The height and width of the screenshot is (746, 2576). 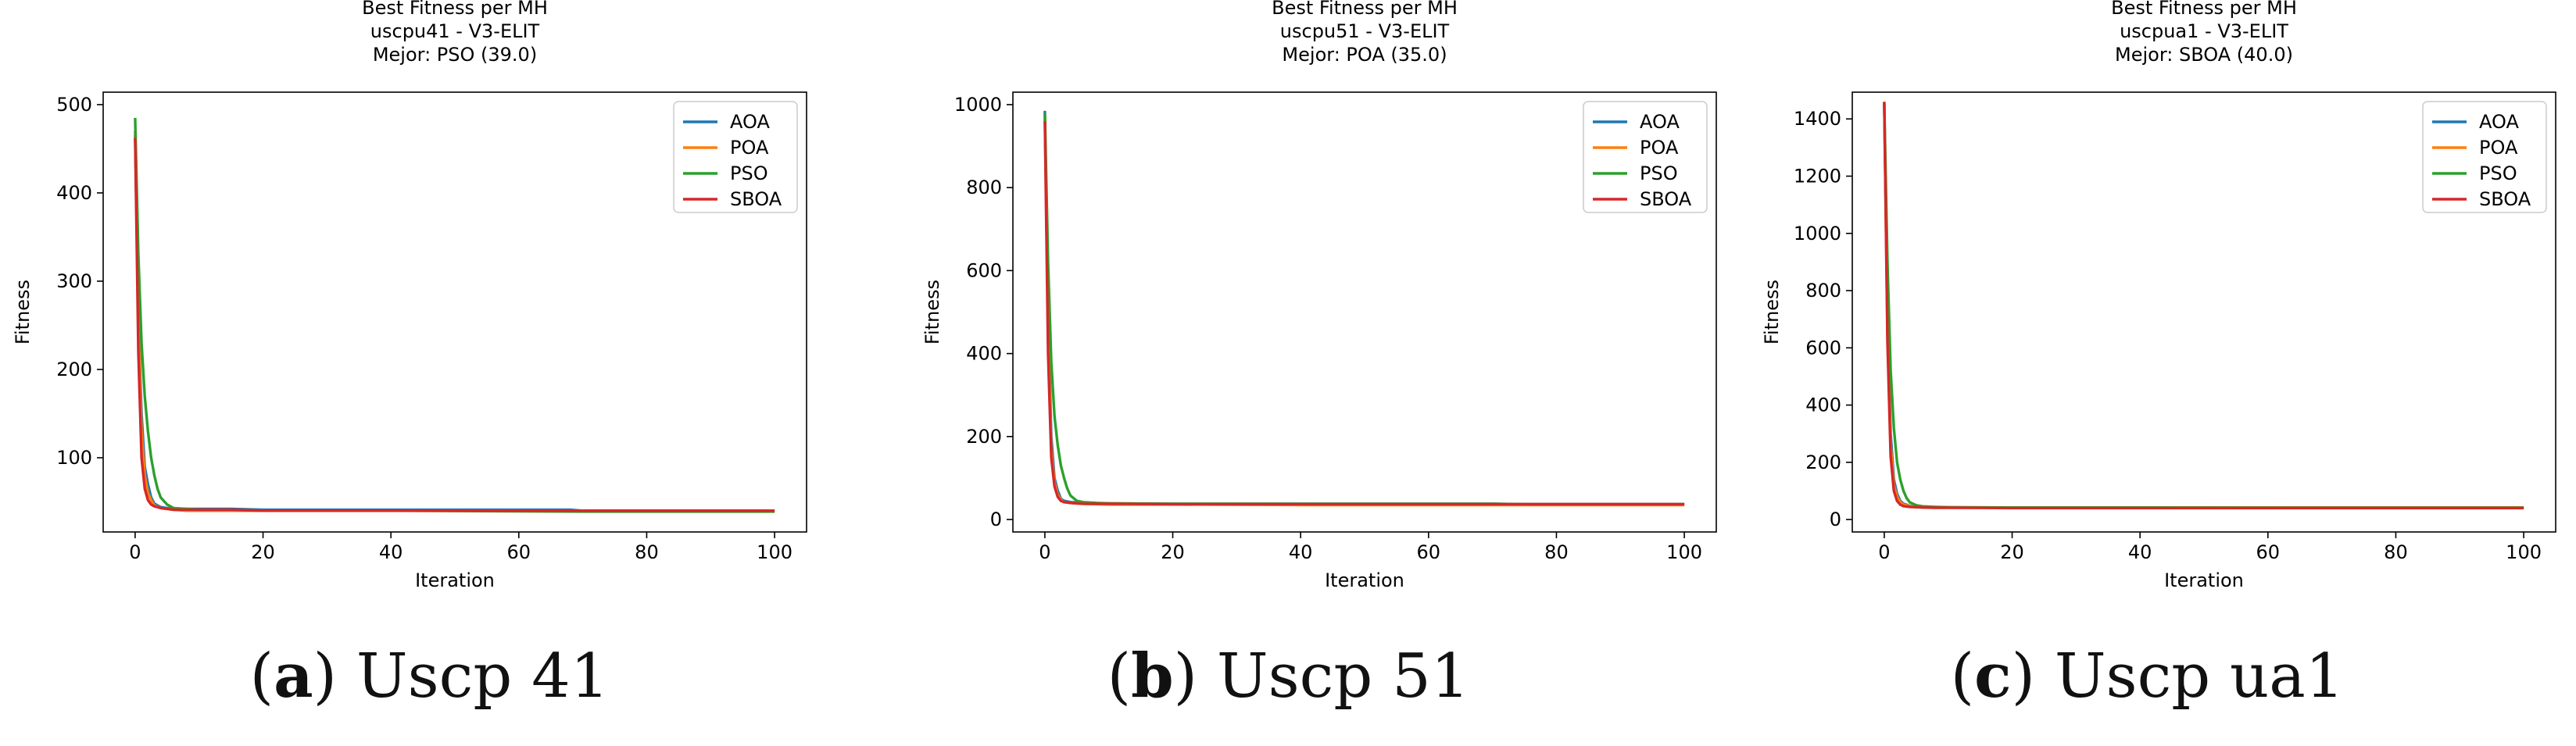 I want to click on y-tick-label: 1400, so click(x=1817, y=119).